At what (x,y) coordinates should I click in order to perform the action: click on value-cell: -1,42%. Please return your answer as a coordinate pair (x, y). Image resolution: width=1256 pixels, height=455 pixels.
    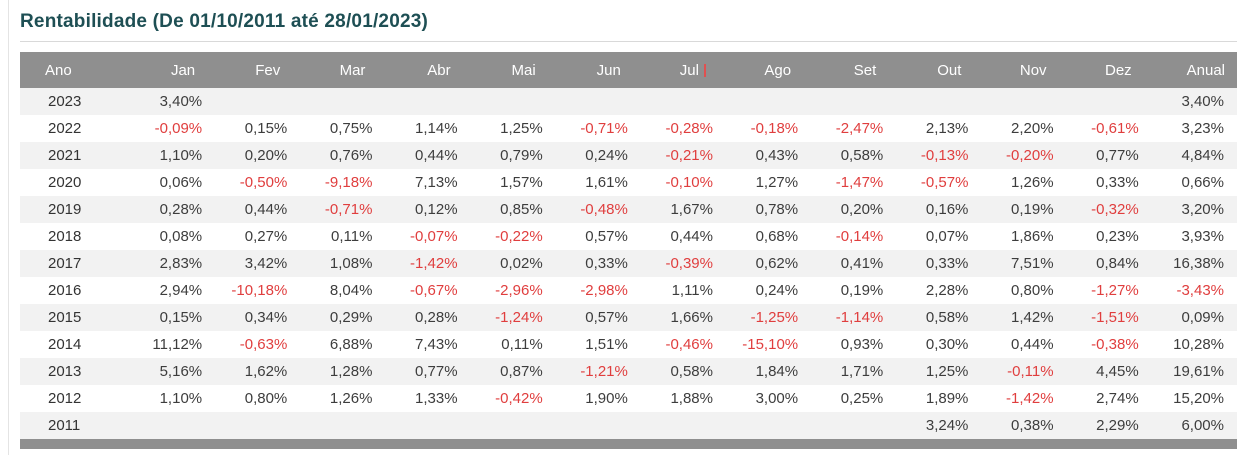
    Looking at the image, I should click on (434, 263).